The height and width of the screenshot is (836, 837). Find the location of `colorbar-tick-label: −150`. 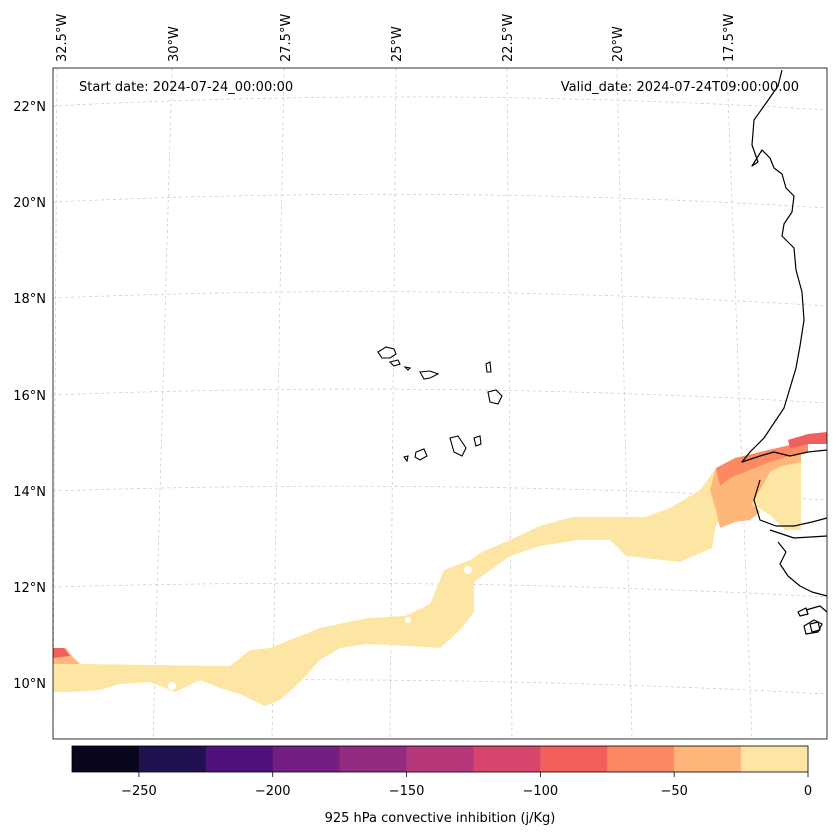

colorbar-tick-label: −150 is located at coordinates (407, 791).